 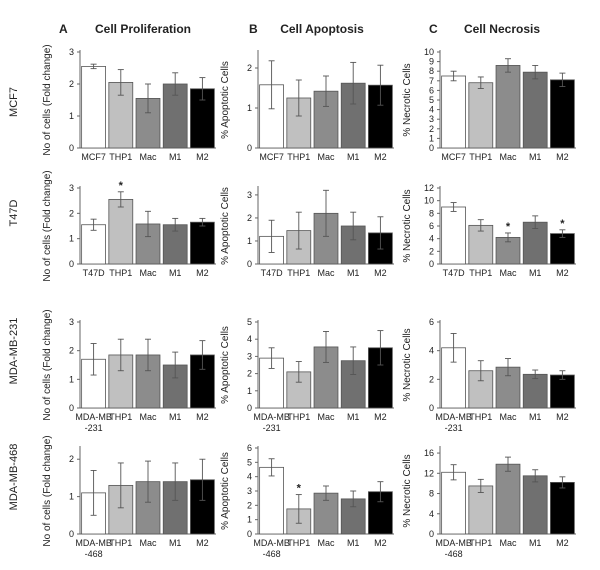 What do you see at coordinates (94, 554) in the screenshot?
I see `x-category-label-line: -468` at bounding box center [94, 554].